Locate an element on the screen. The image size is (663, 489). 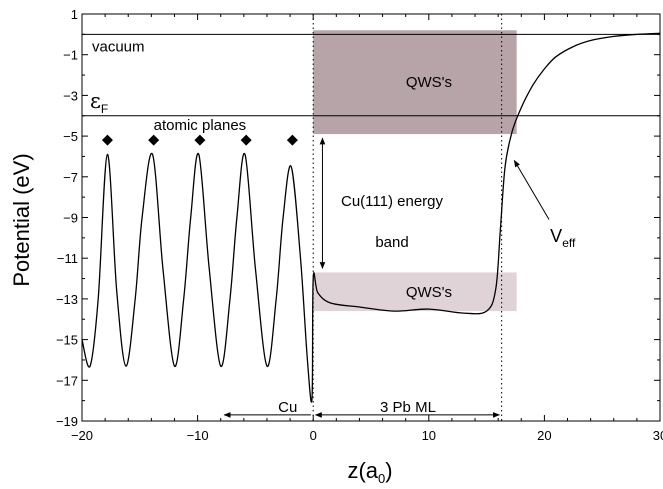
qws-label-1: QWS's is located at coordinates (429, 292).